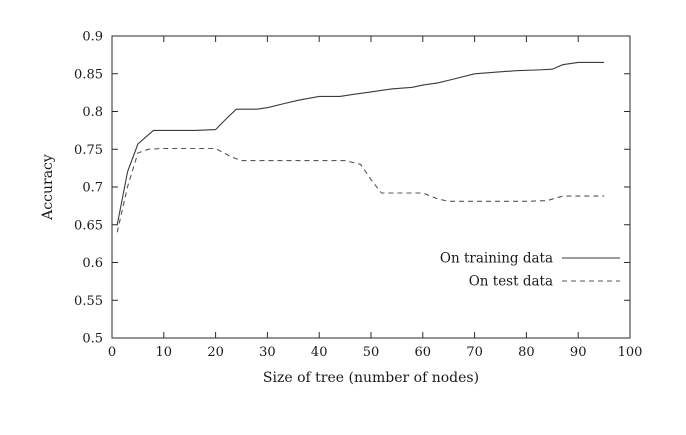 The width and height of the screenshot is (686, 435). I want to click on x-tick-label: 20, so click(215, 352).